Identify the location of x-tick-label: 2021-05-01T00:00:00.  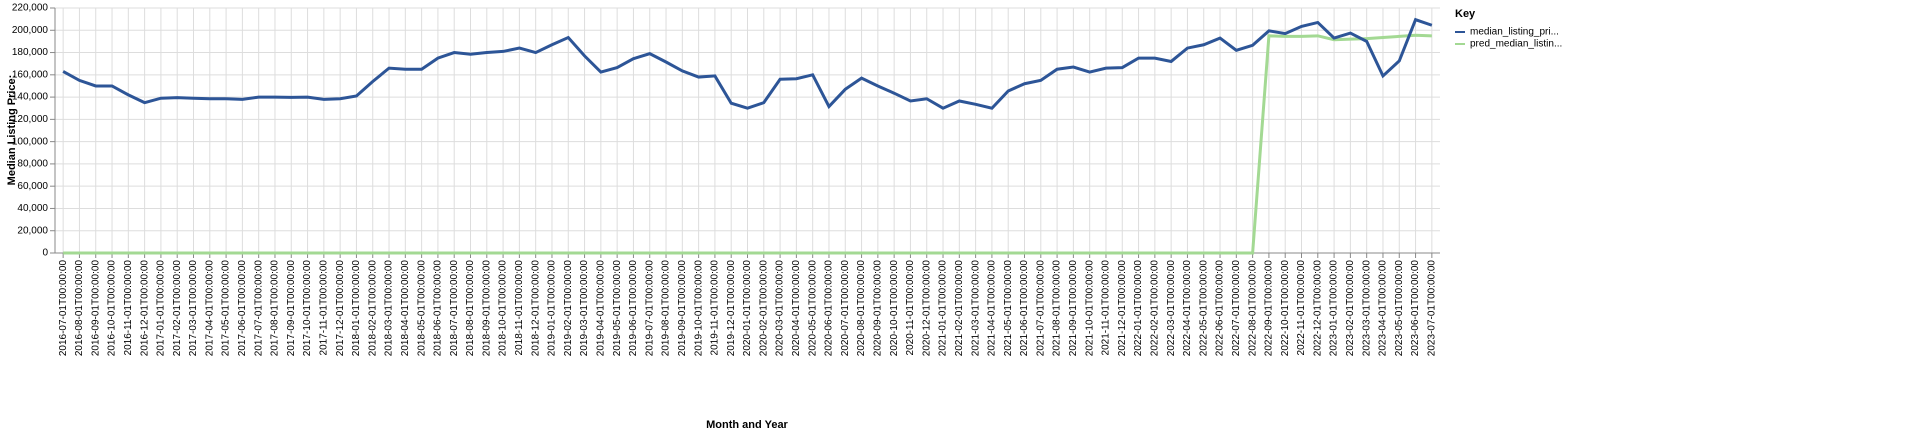
(1008, 308).